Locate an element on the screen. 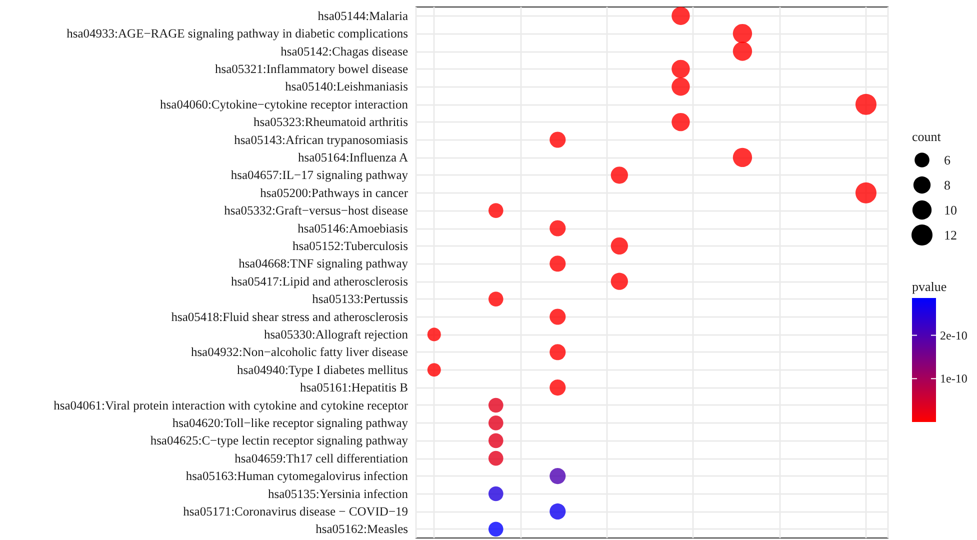 The width and height of the screenshot is (977, 540). y-tick-label: hsa05135:Yersinia infection is located at coordinates (338, 493).